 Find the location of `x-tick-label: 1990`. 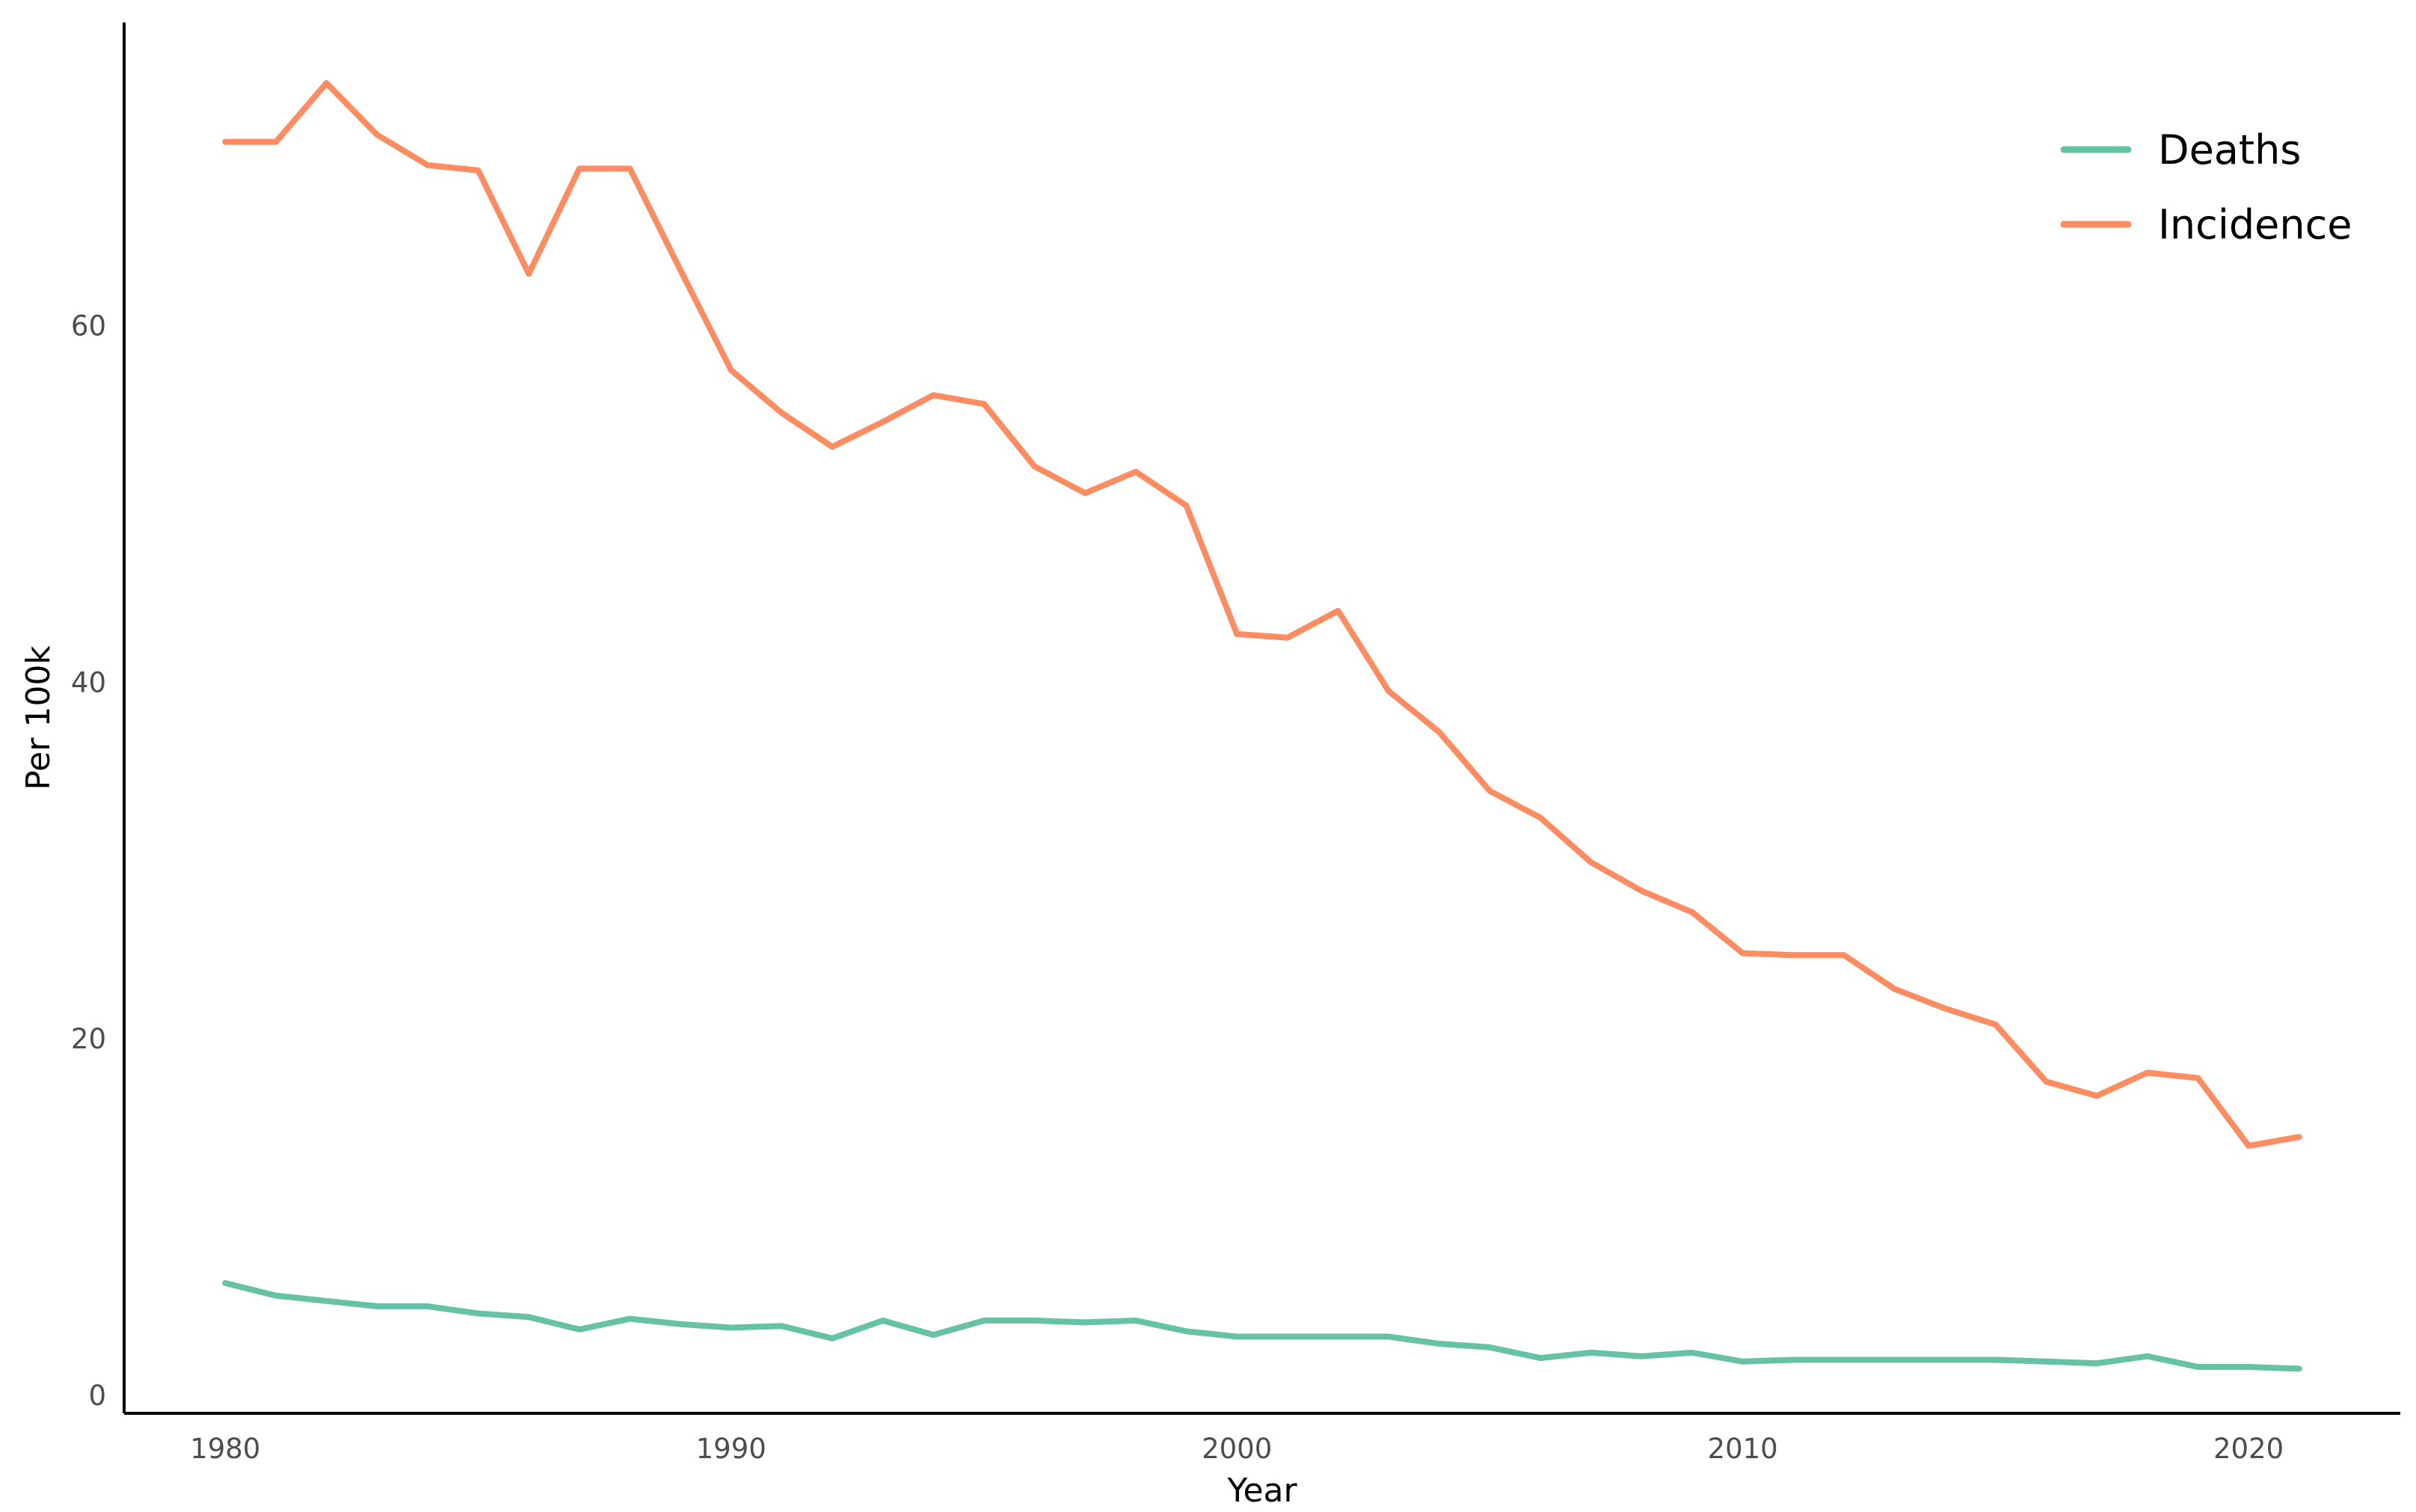

x-tick-label: 1990 is located at coordinates (731, 1449).